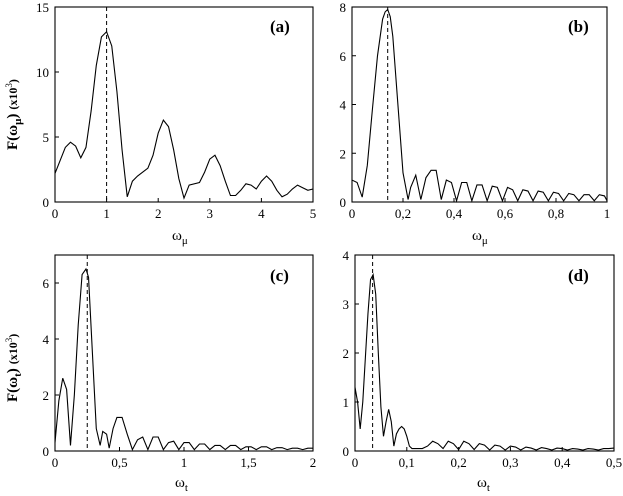 The width and height of the screenshot is (623, 496). What do you see at coordinates (42, 7) in the screenshot?
I see `panel-a-ytick-label: 15` at bounding box center [42, 7].